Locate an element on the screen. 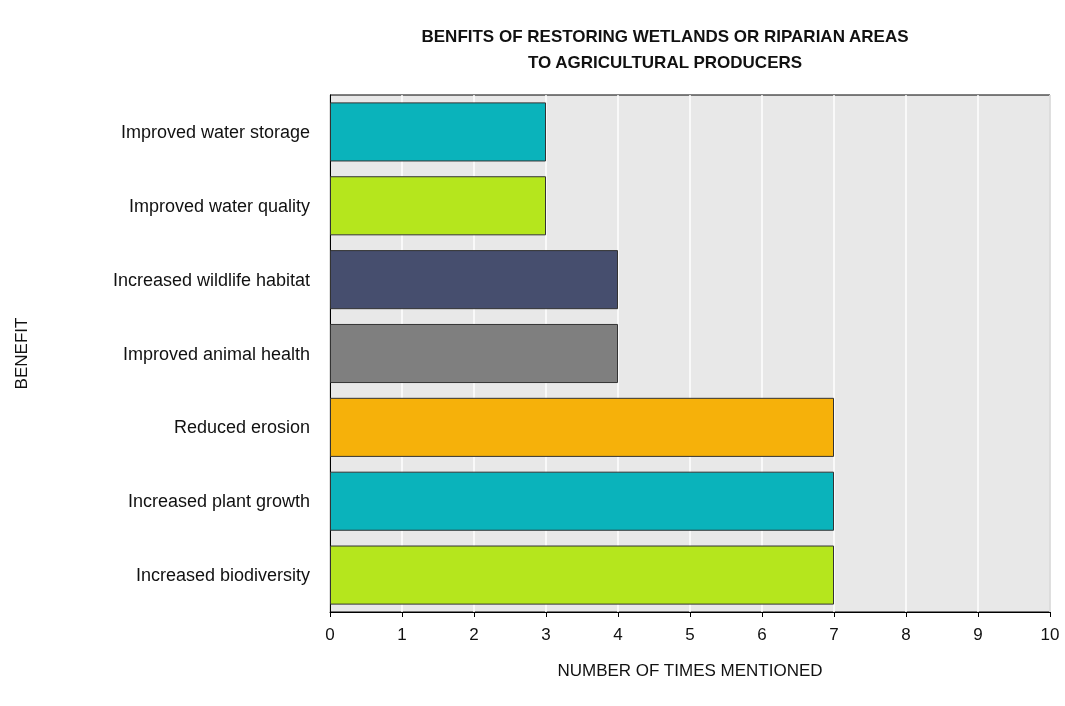 The height and width of the screenshot is (706, 1065). x-tick-label: 10 is located at coordinates (1050, 634).